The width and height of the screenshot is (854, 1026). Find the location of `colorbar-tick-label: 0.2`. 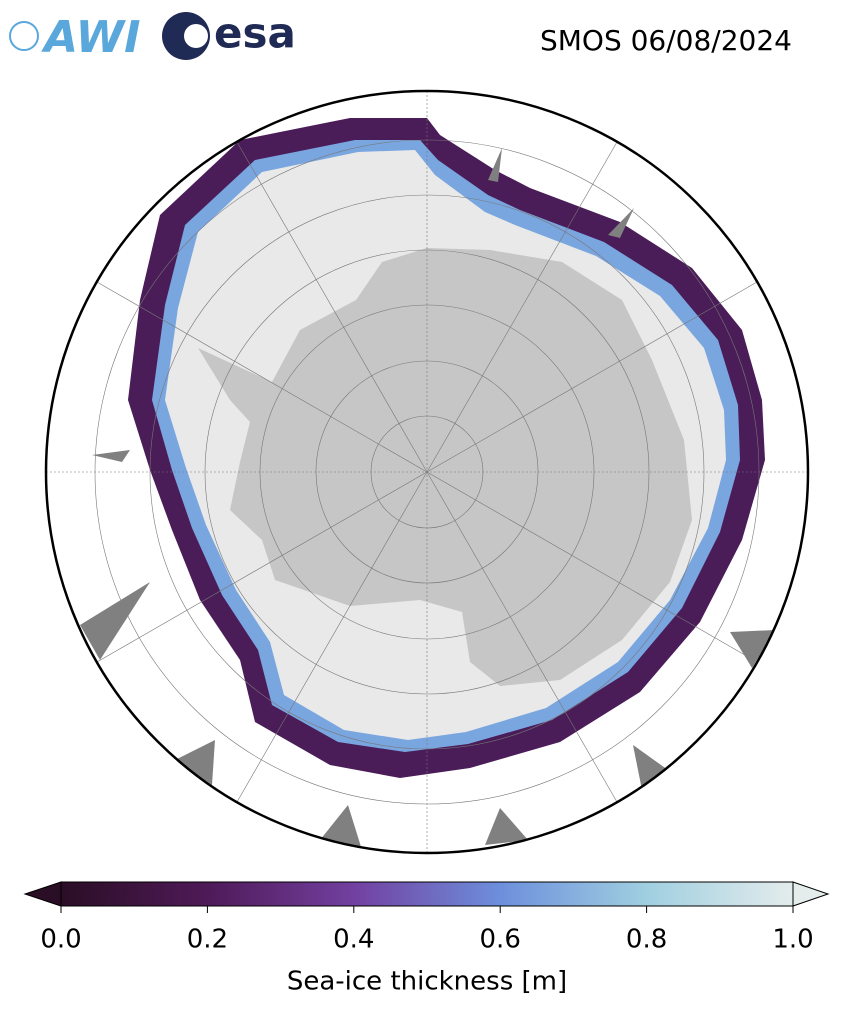

colorbar-tick-label: 0.2 is located at coordinates (207, 940).